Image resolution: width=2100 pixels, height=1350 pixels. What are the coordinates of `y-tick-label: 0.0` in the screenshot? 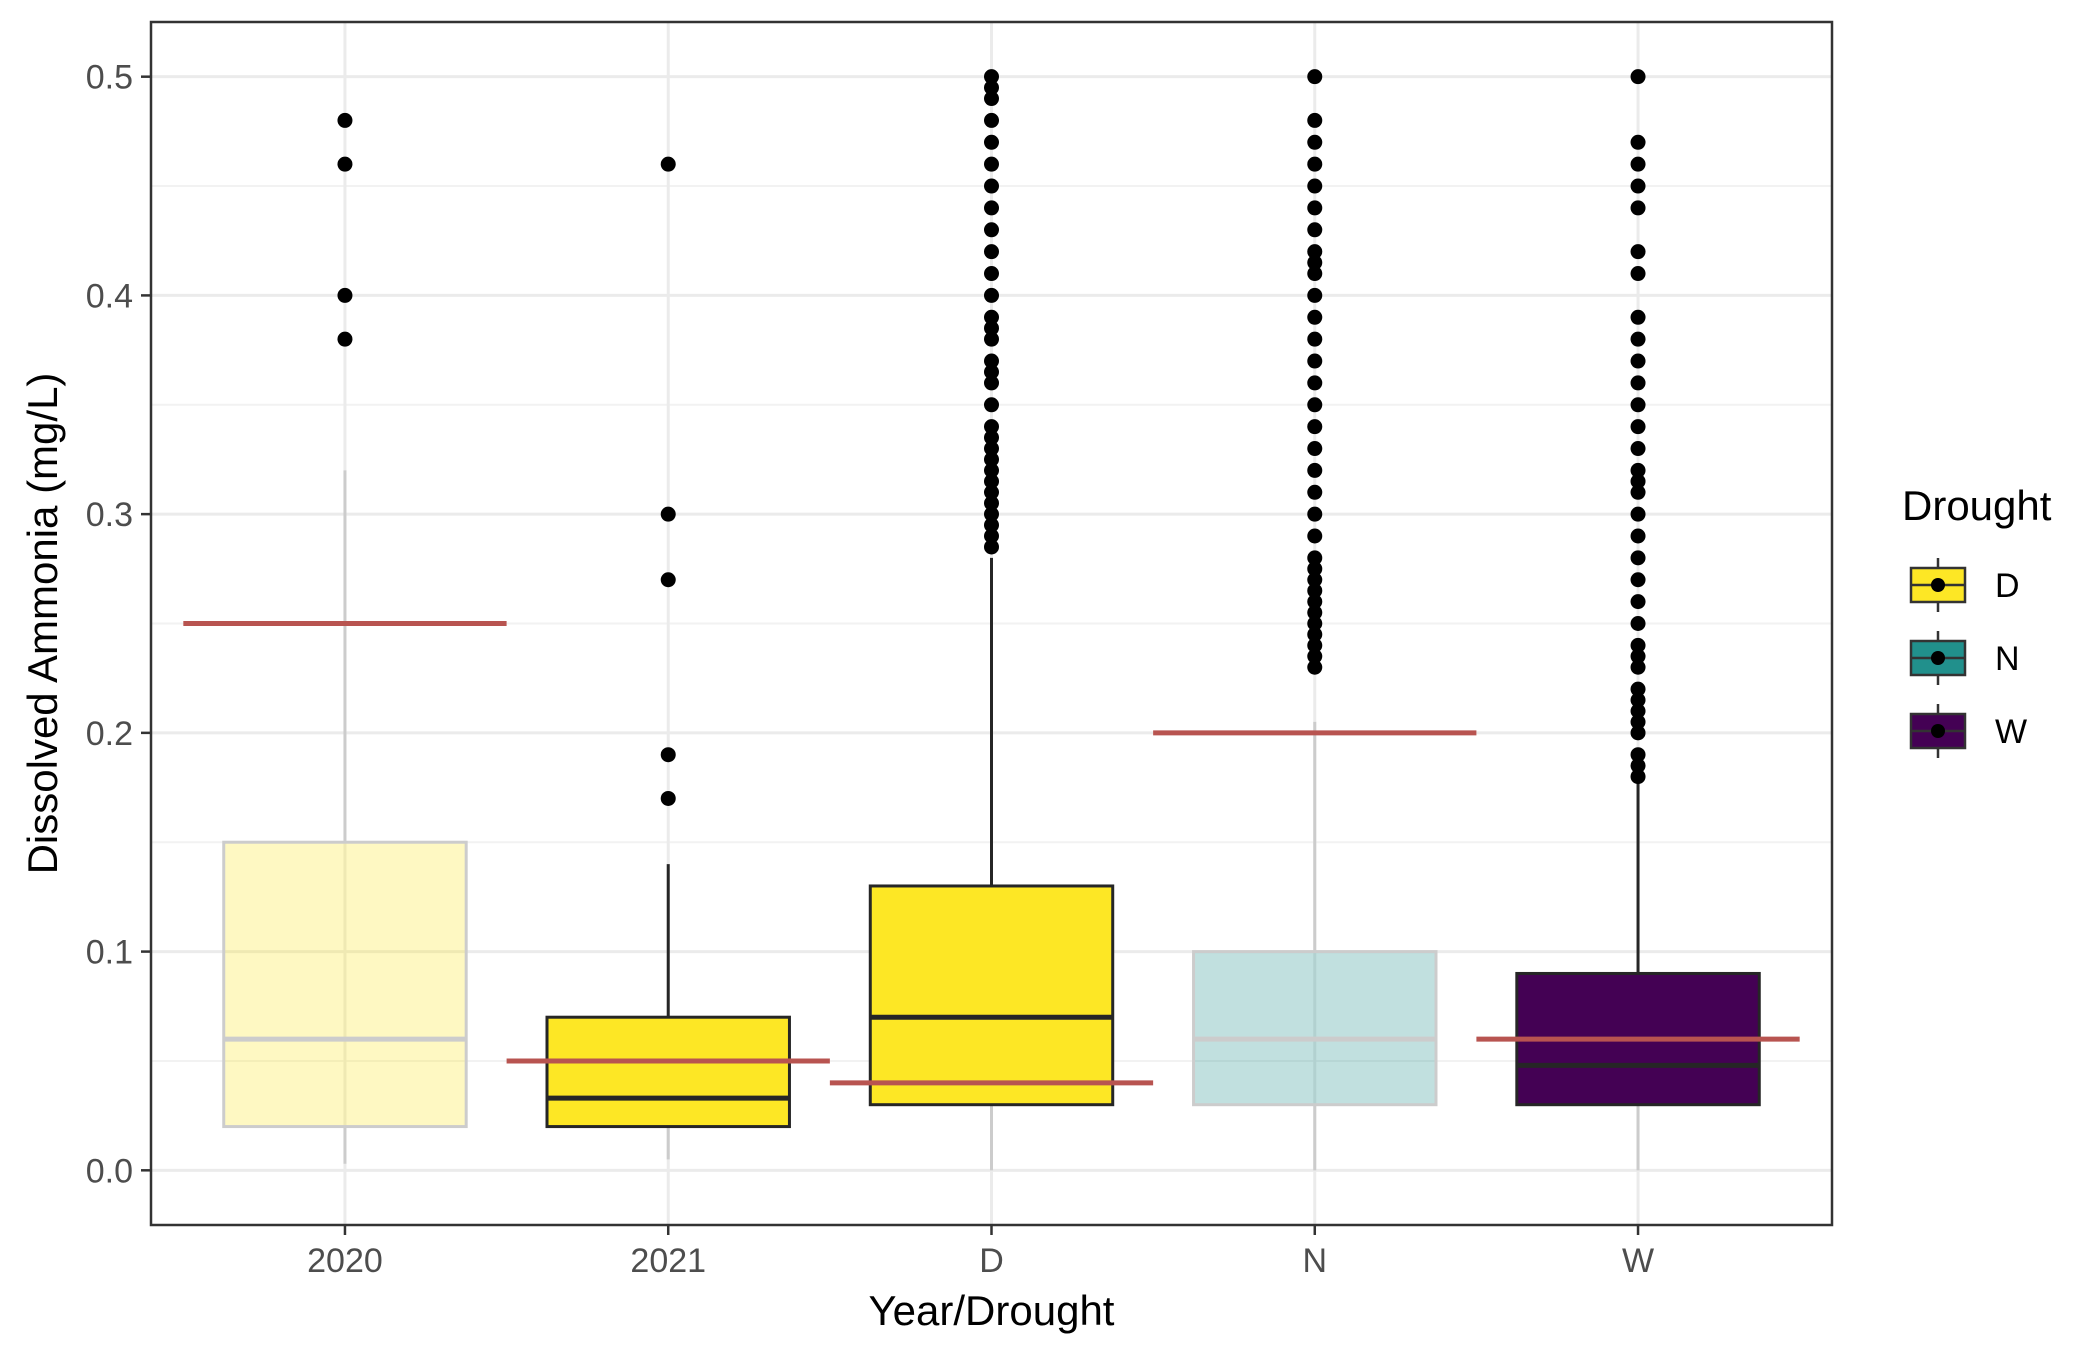 It's located at (109, 1171).